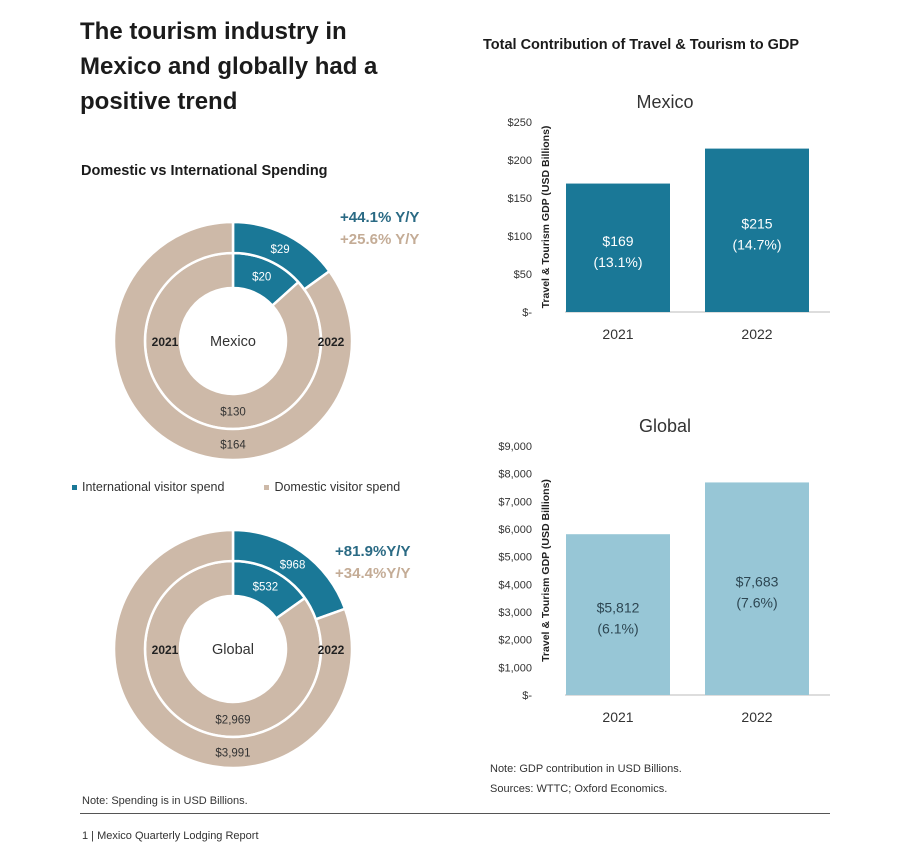 Image resolution: width=913 pixels, height=846 pixels. Describe the element at coordinates (331, 650) in the screenshot. I see `global-donut-ring-label-2022: 2022` at that location.